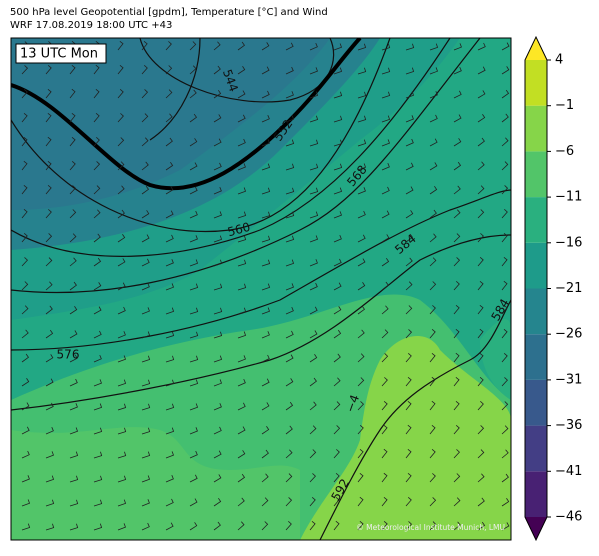 The height and width of the screenshot is (556, 599). I want to click on credit: © Meteorological Institute Munich, LMU, so click(430, 527).